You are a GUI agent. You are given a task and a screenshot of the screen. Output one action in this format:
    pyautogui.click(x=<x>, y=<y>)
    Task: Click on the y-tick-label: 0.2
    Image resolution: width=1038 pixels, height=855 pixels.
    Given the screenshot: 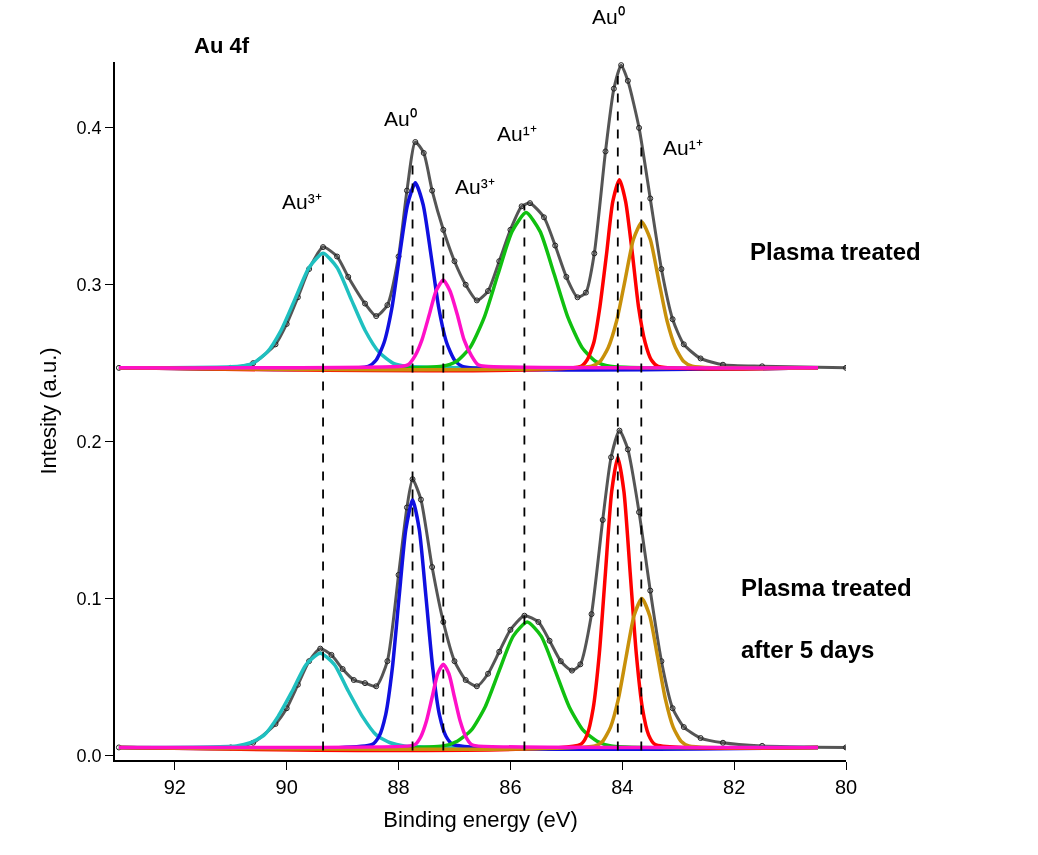 What is the action you would take?
    pyautogui.click(x=89, y=441)
    